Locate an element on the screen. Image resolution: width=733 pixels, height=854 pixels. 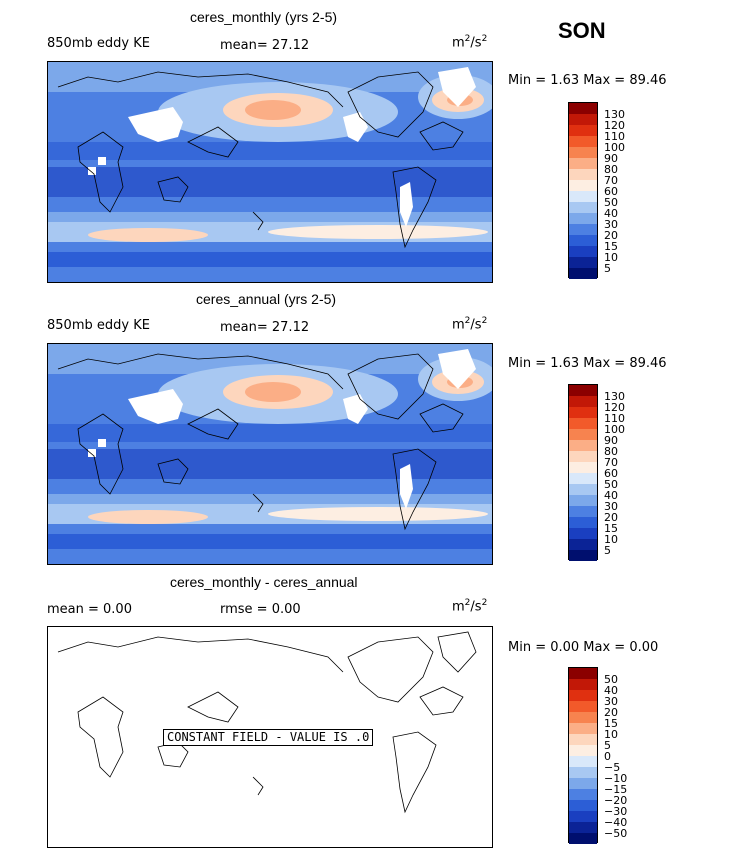
panel1-colorbar-tick-label: 90 is located at coordinates (611, 158).